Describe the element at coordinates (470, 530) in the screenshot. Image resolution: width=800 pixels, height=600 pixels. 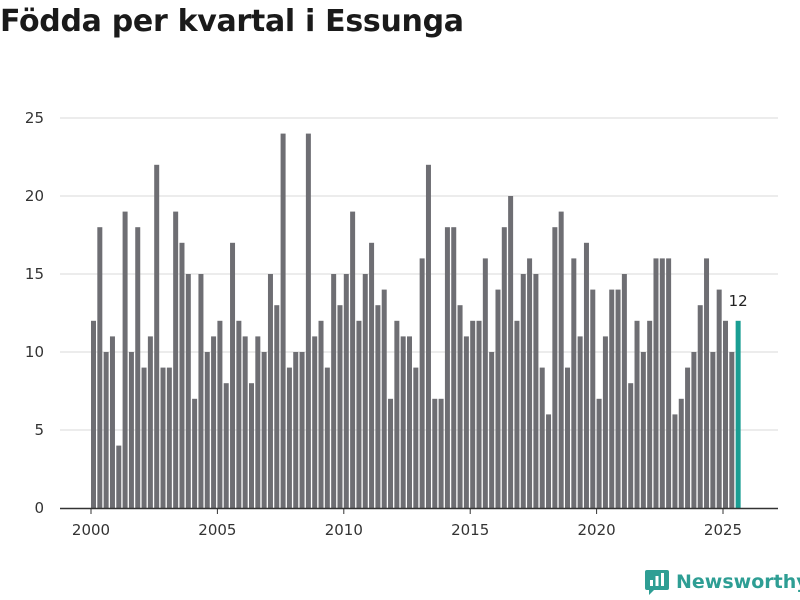
I see `x-tick-label: 2015` at that location.